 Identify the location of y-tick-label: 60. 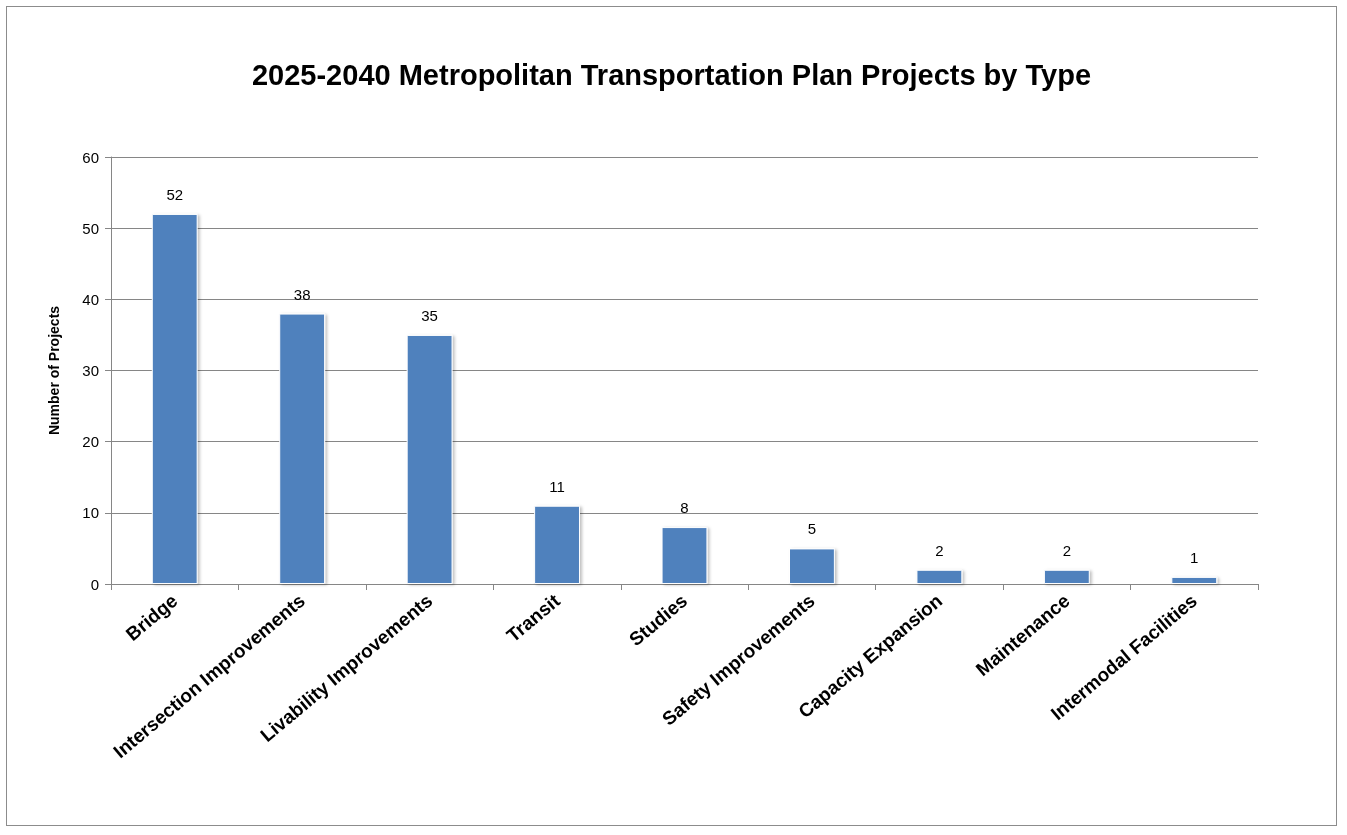
(90, 157).